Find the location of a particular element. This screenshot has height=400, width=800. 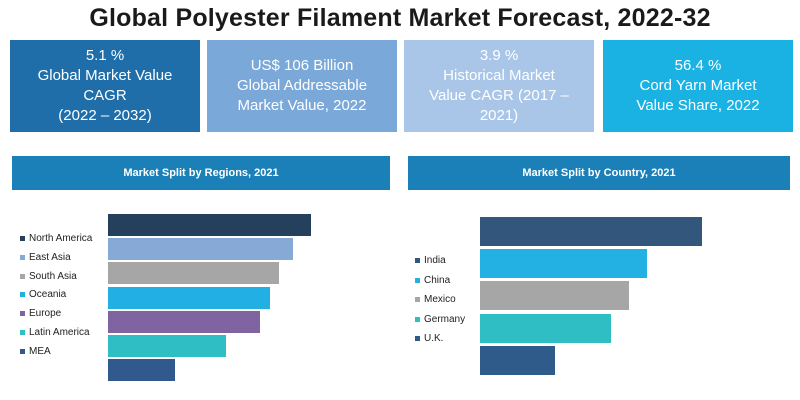

legend-item: MEA is located at coordinates (35, 351).